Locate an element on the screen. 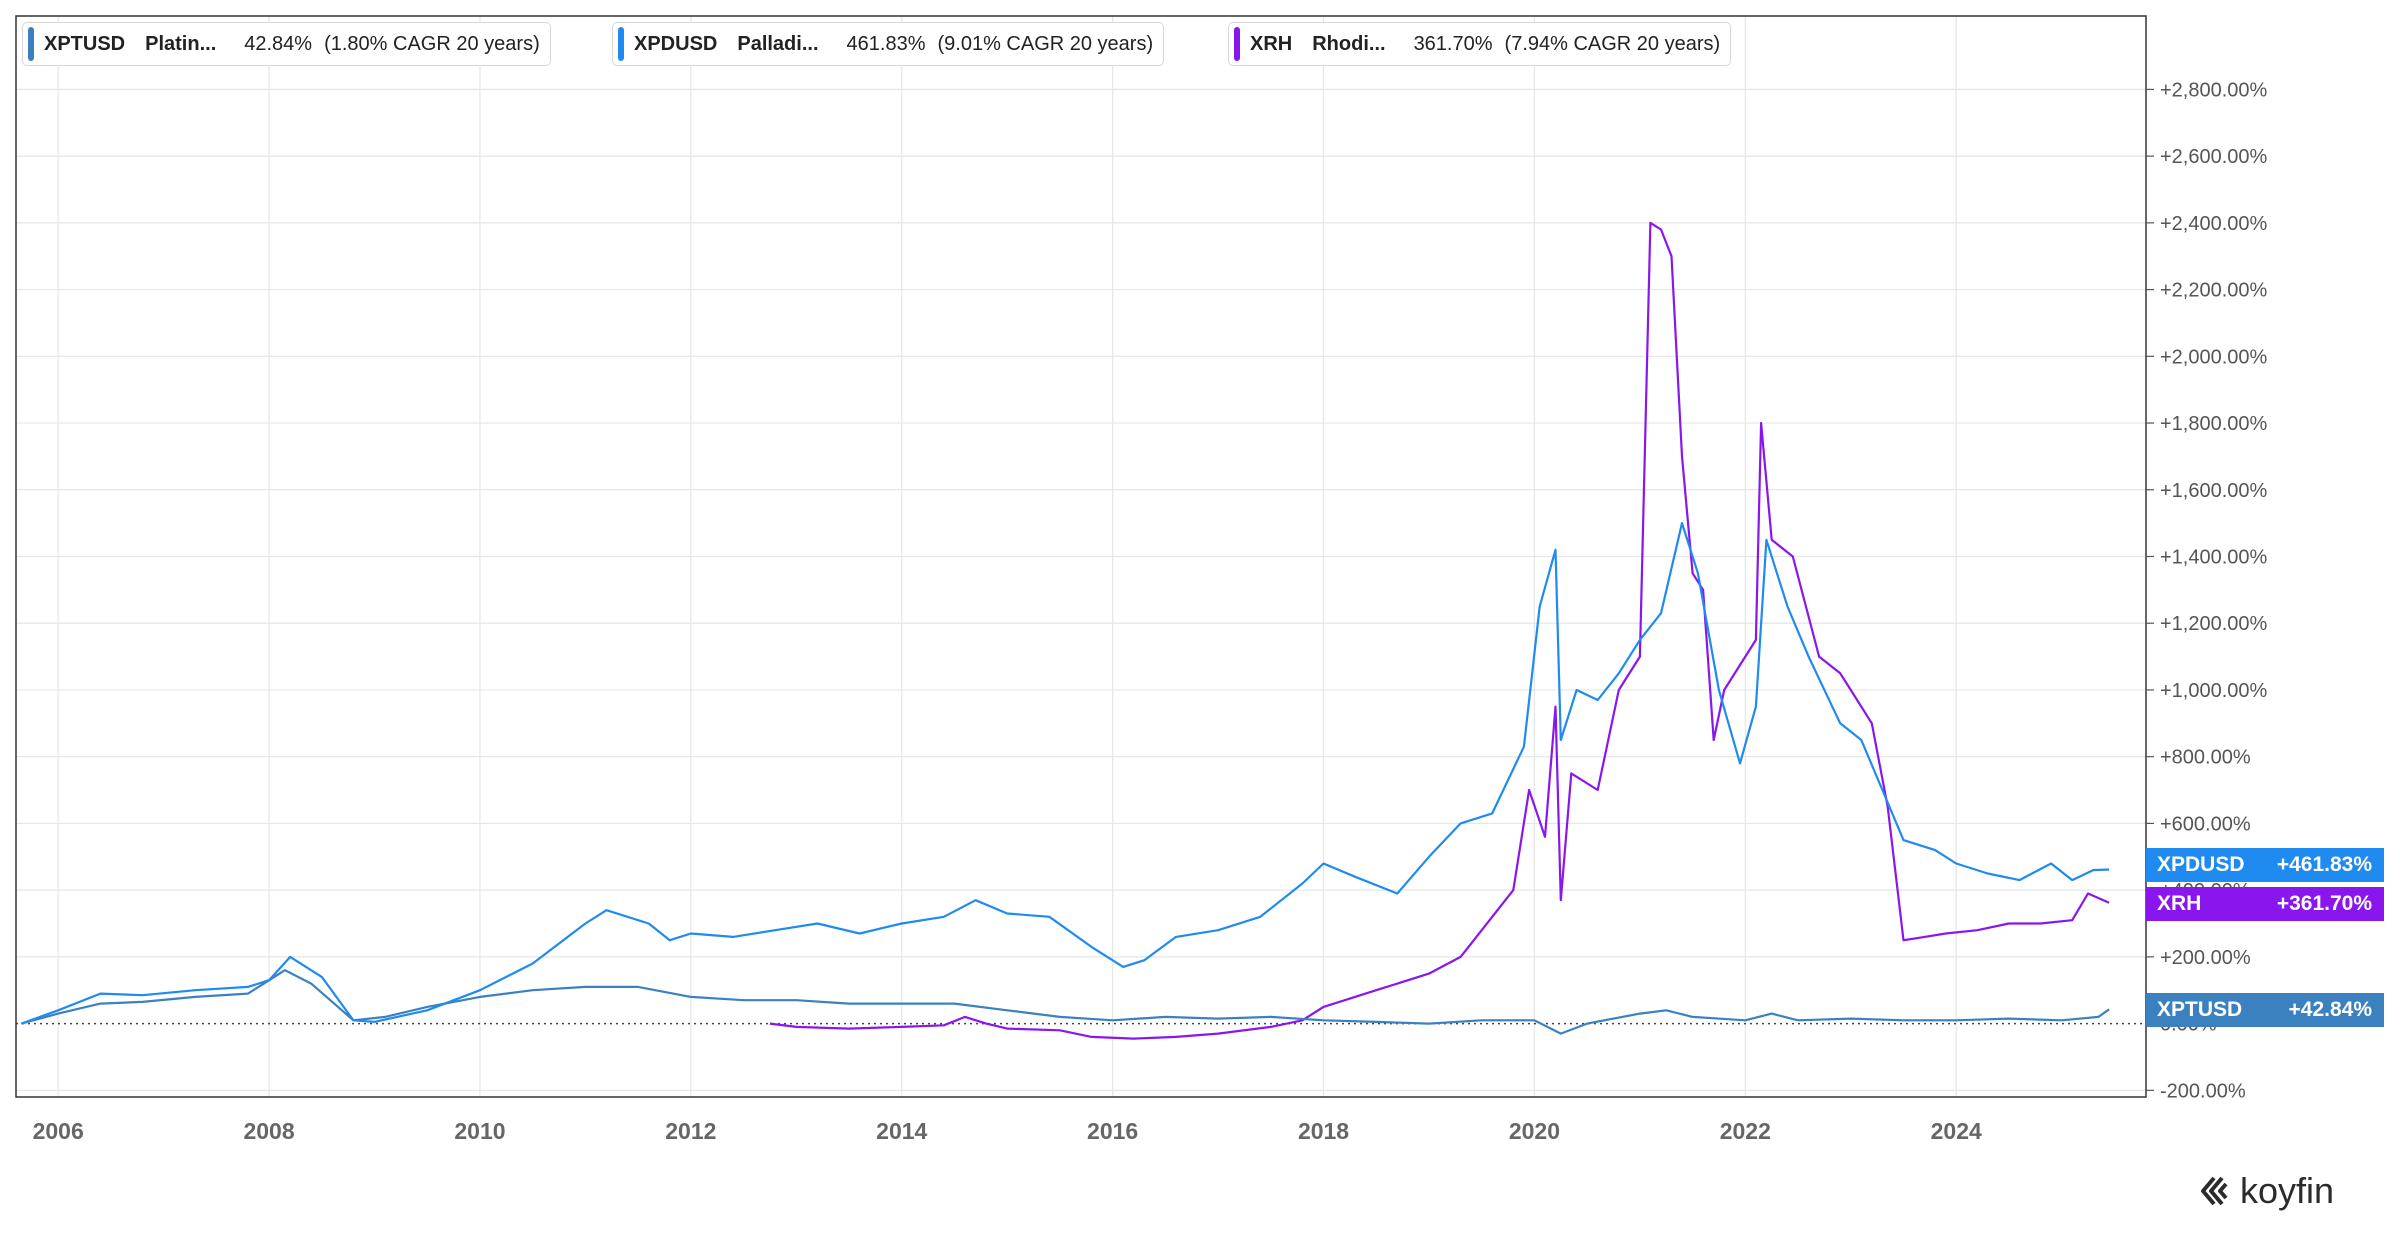  legend-total-return: 42.84% is located at coordinates (278, 43).